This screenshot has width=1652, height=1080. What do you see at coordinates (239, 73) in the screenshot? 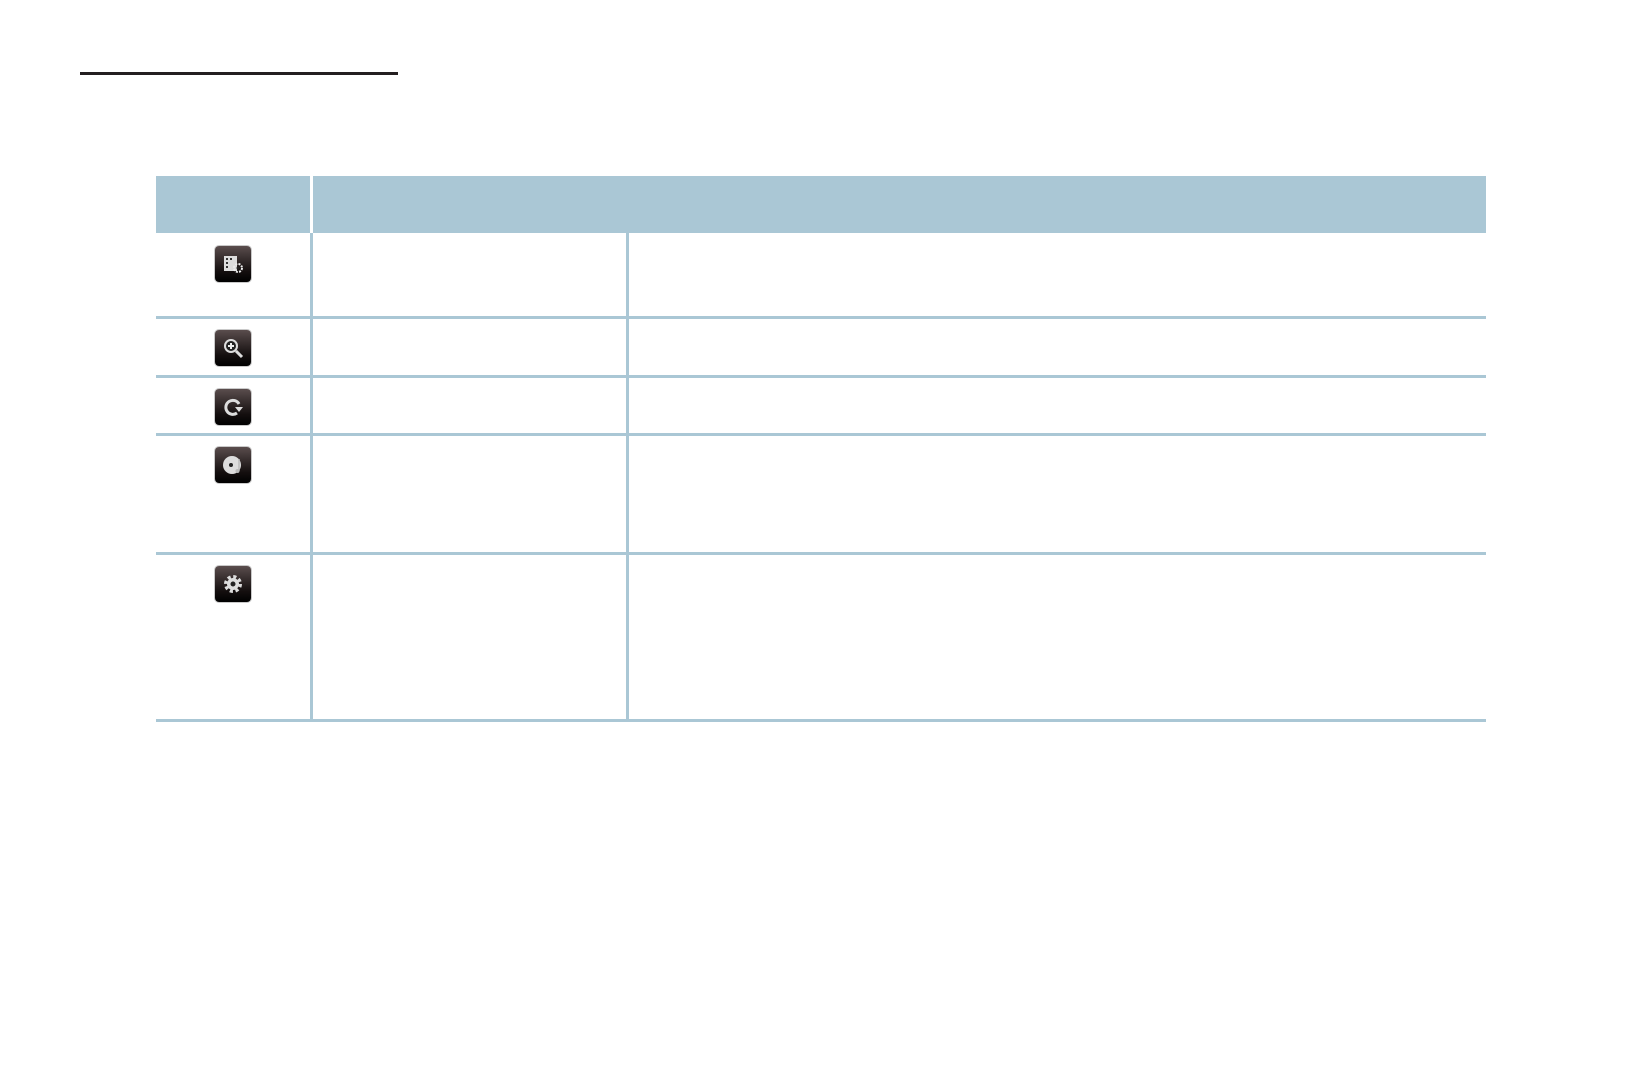
I see `title-underline-rule` at bounding box center [239, 73].